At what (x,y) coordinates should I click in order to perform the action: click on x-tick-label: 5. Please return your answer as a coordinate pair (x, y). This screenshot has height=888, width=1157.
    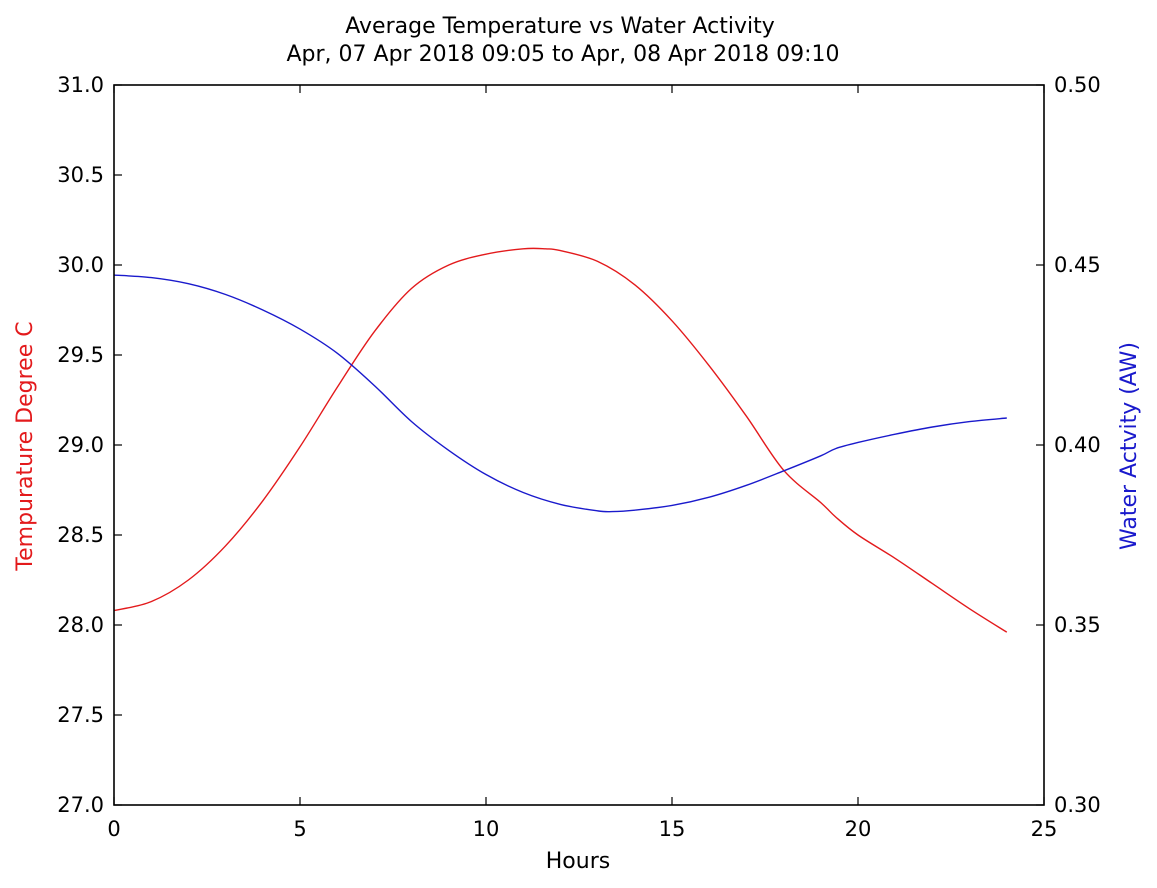
    Looking at the image, I should click on (299, 829).